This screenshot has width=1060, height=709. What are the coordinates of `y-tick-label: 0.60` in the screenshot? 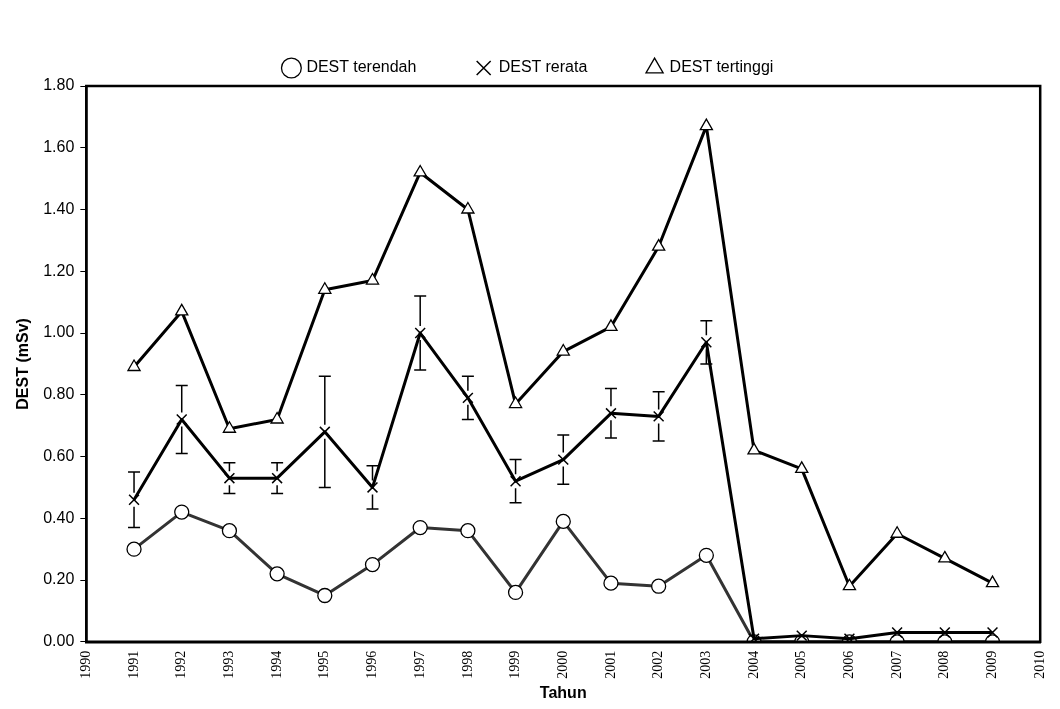 It's located at (59, 455).